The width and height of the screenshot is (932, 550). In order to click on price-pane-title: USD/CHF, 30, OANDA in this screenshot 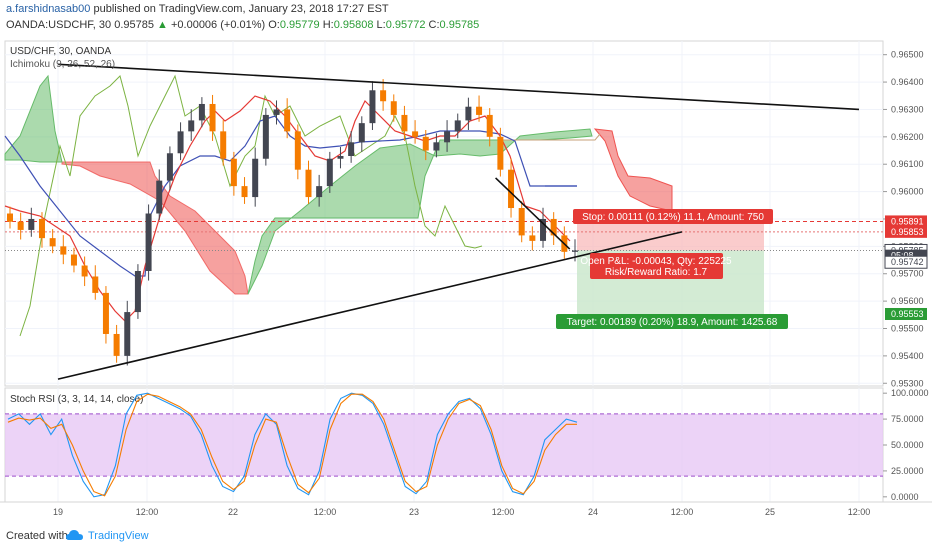, I will do `click(60, 51)`.